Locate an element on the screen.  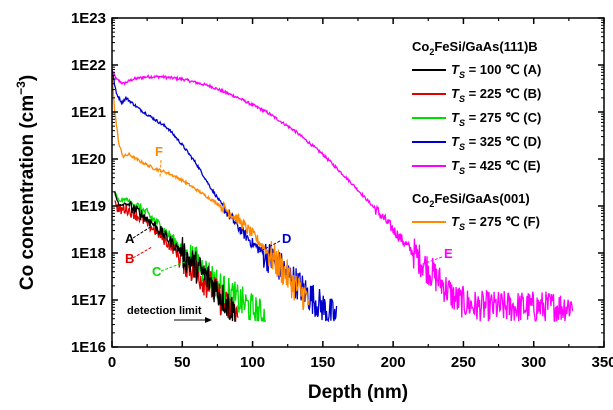
x-tick-label: 350 is located at coordinates (602, 362).